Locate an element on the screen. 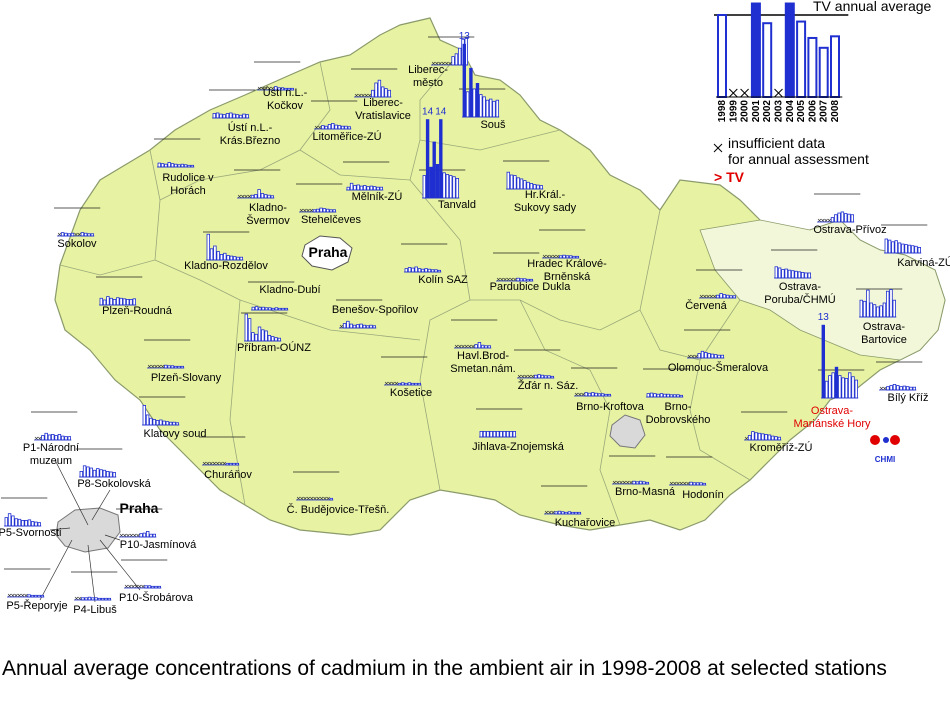 The width and height of the screenshot is (950, 719). station: Ostrava-Přívoz is located at coordinates (850, 214).